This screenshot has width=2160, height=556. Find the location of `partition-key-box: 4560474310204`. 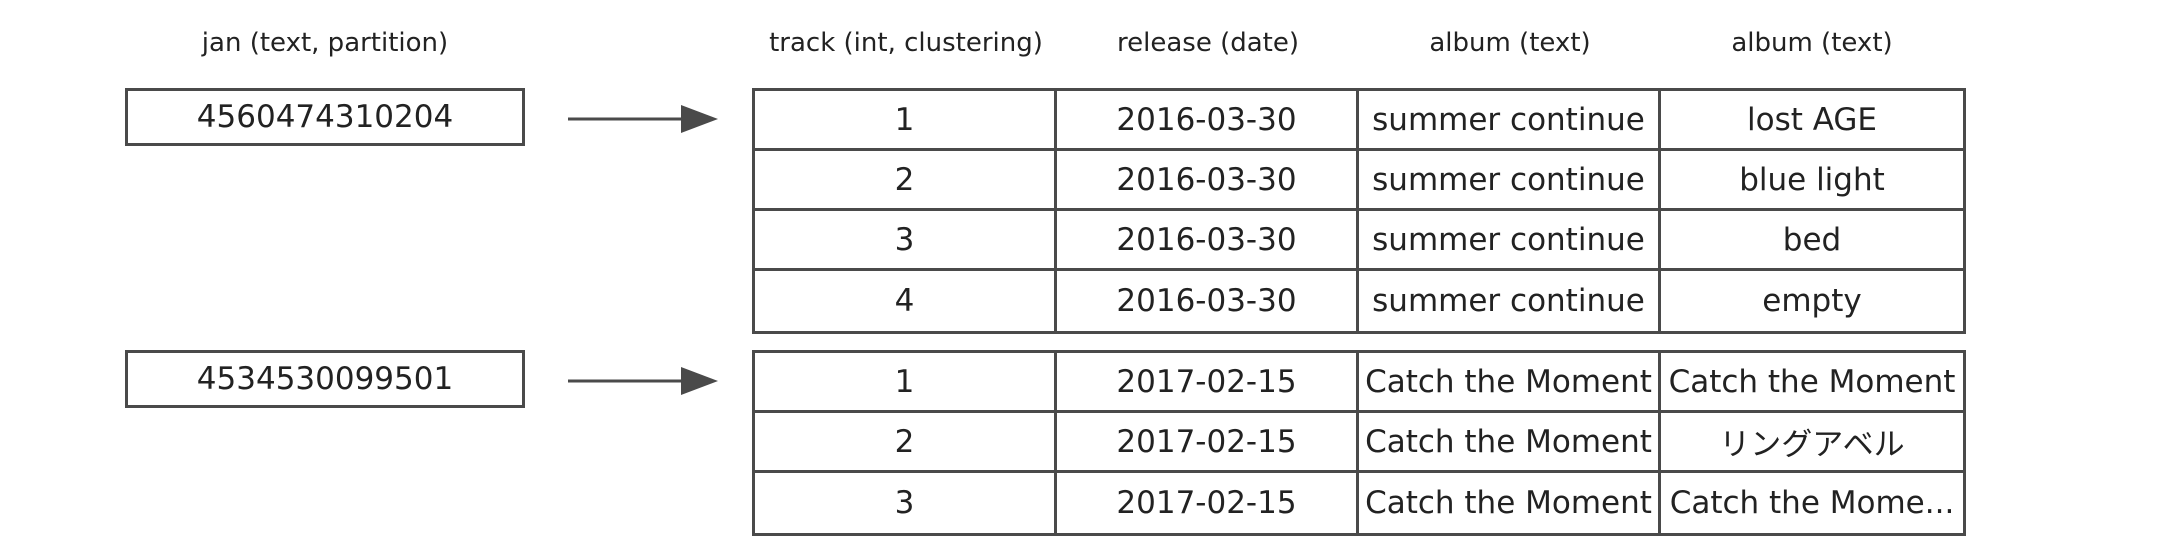

partition-key-box: 4560474310204 is located at coordinates (325, 117).